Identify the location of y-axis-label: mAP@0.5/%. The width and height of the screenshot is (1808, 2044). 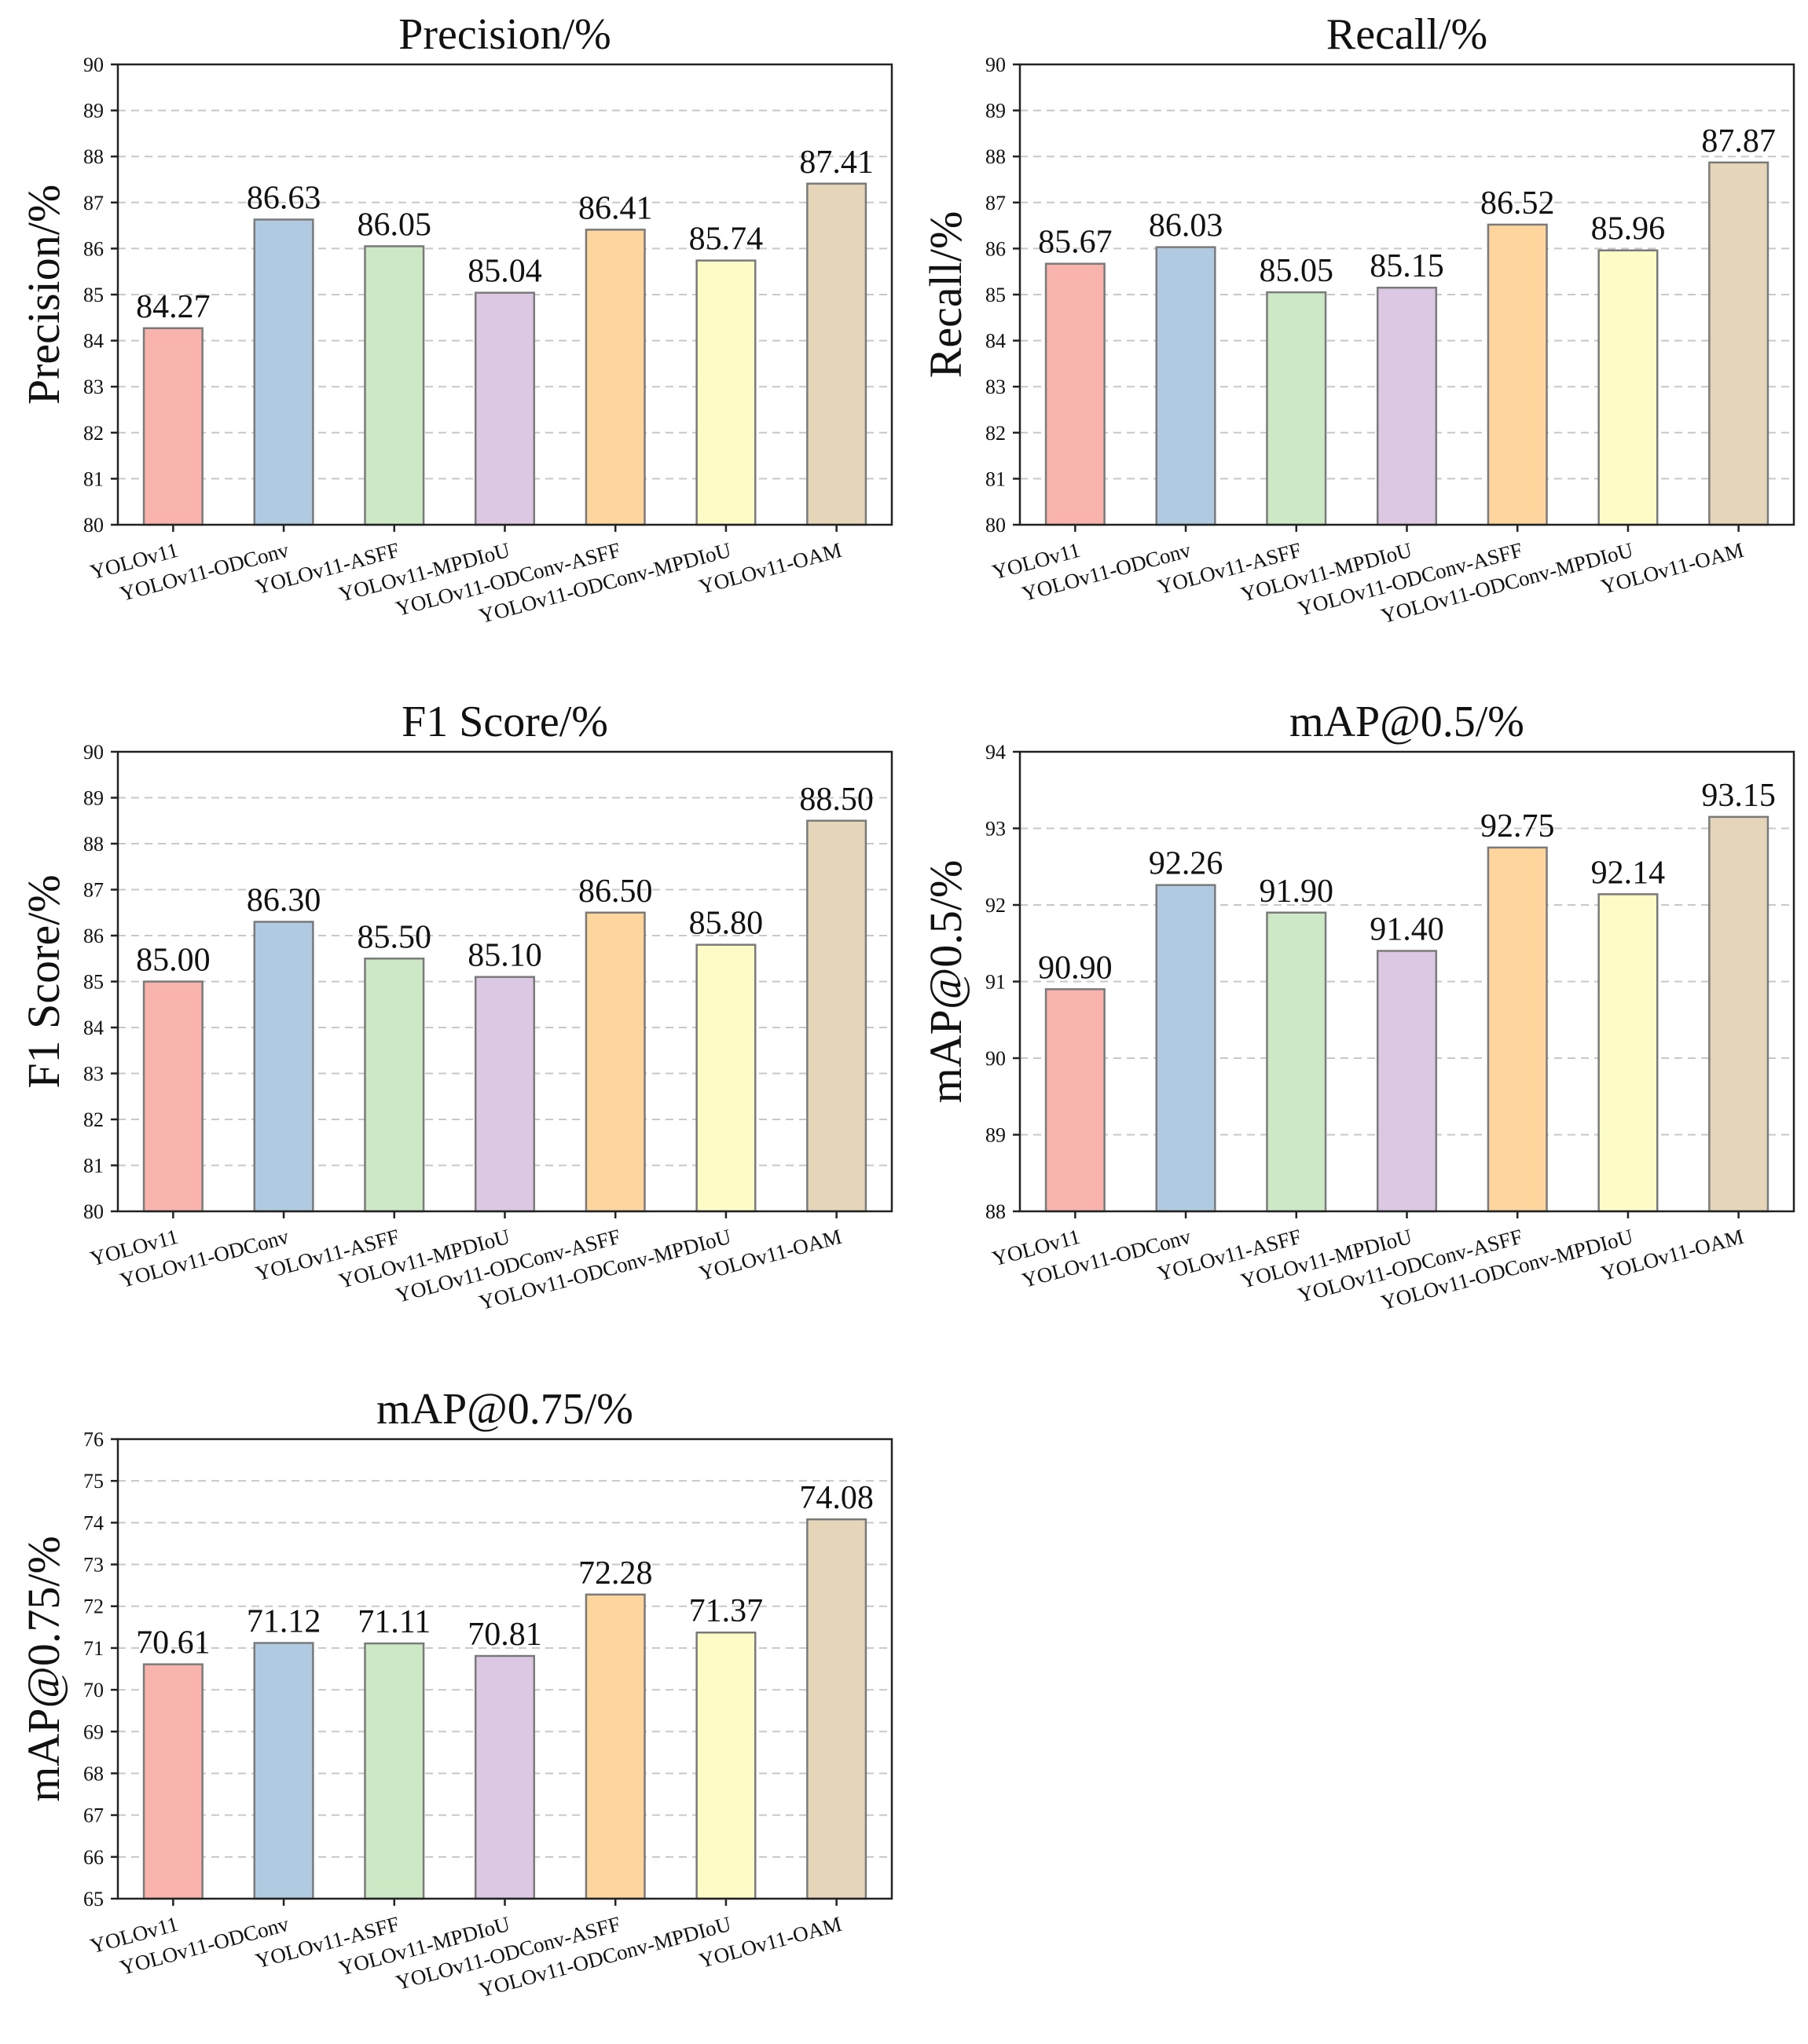
(946, 982).